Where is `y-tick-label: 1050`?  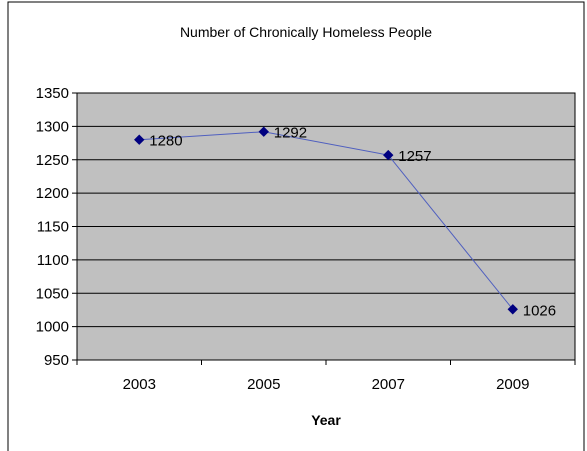
y-tick-label: 1050 is located at coordinates (52, 293).